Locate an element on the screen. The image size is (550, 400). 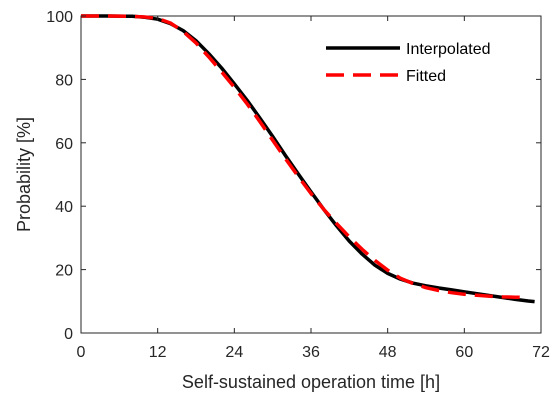
legend-label-fitted: Fitted is located at coordinates (426, 76).